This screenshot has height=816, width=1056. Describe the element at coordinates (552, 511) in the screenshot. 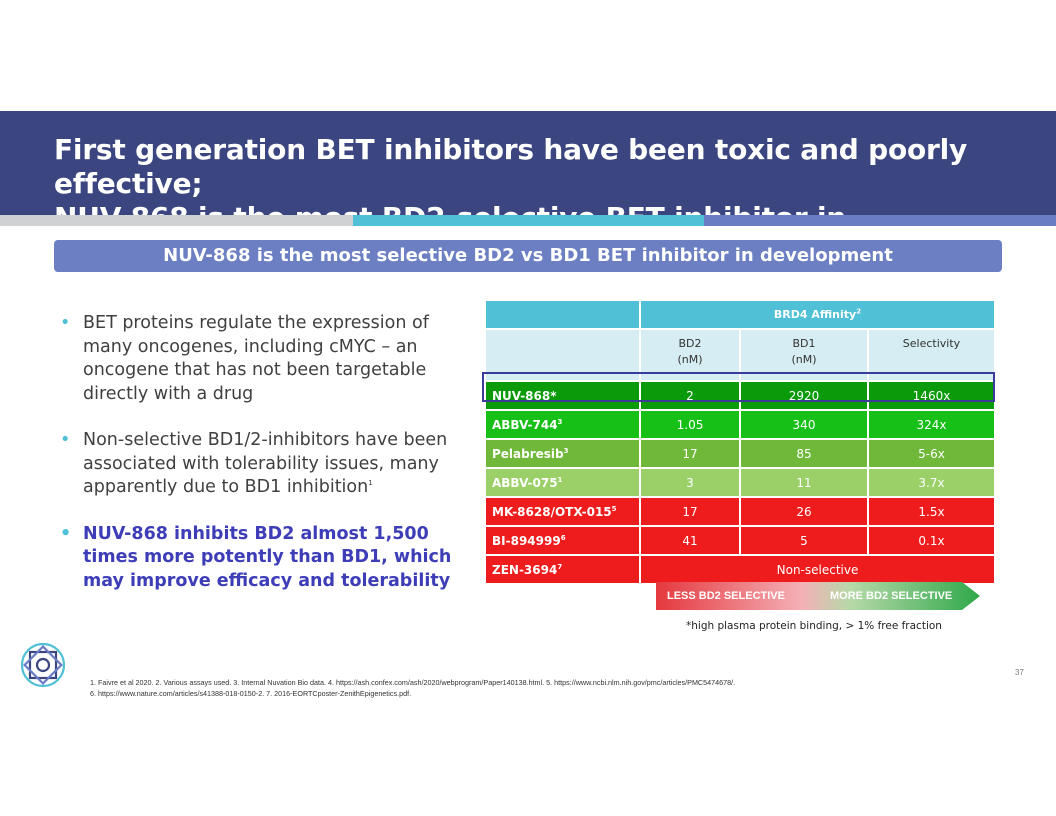

I see `compound-label: MK-8628/OTX-015` at that location.